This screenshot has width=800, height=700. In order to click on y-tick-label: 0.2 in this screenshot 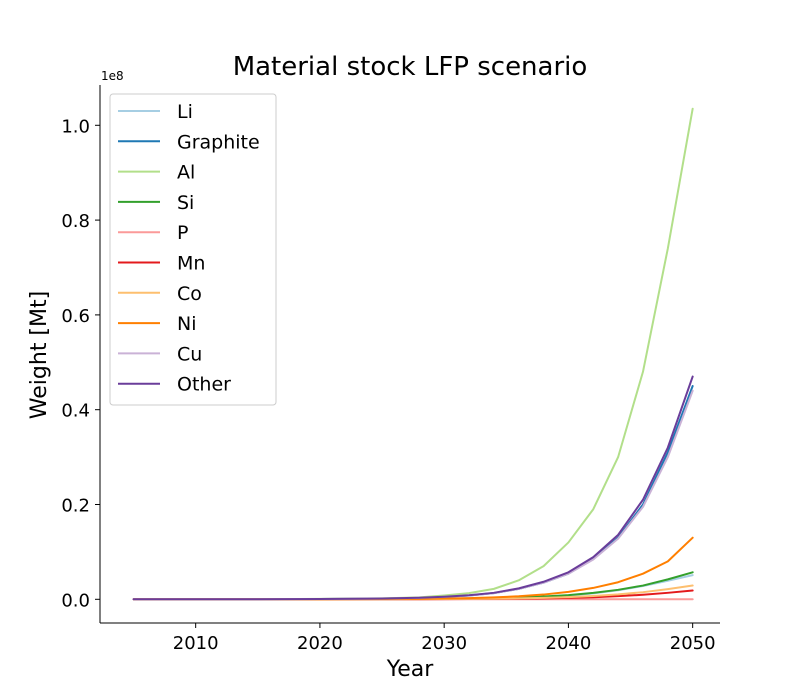, I will do `click(75, 505)`.